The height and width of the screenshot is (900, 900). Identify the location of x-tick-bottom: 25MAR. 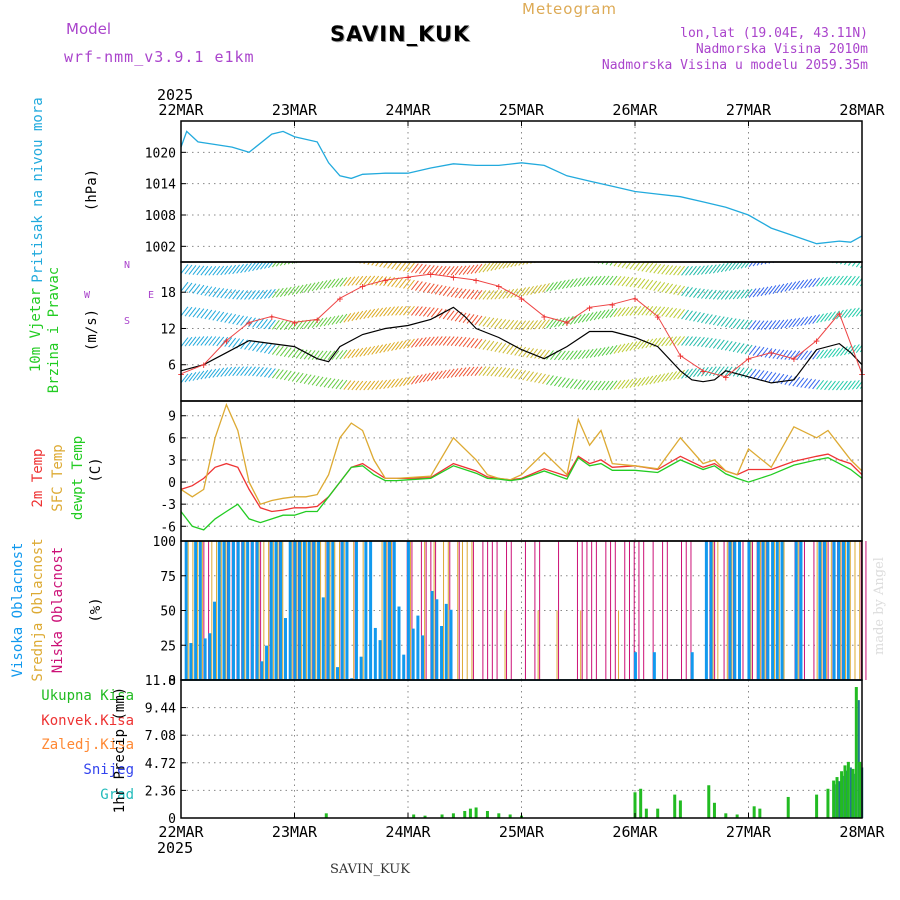
(522, 832).